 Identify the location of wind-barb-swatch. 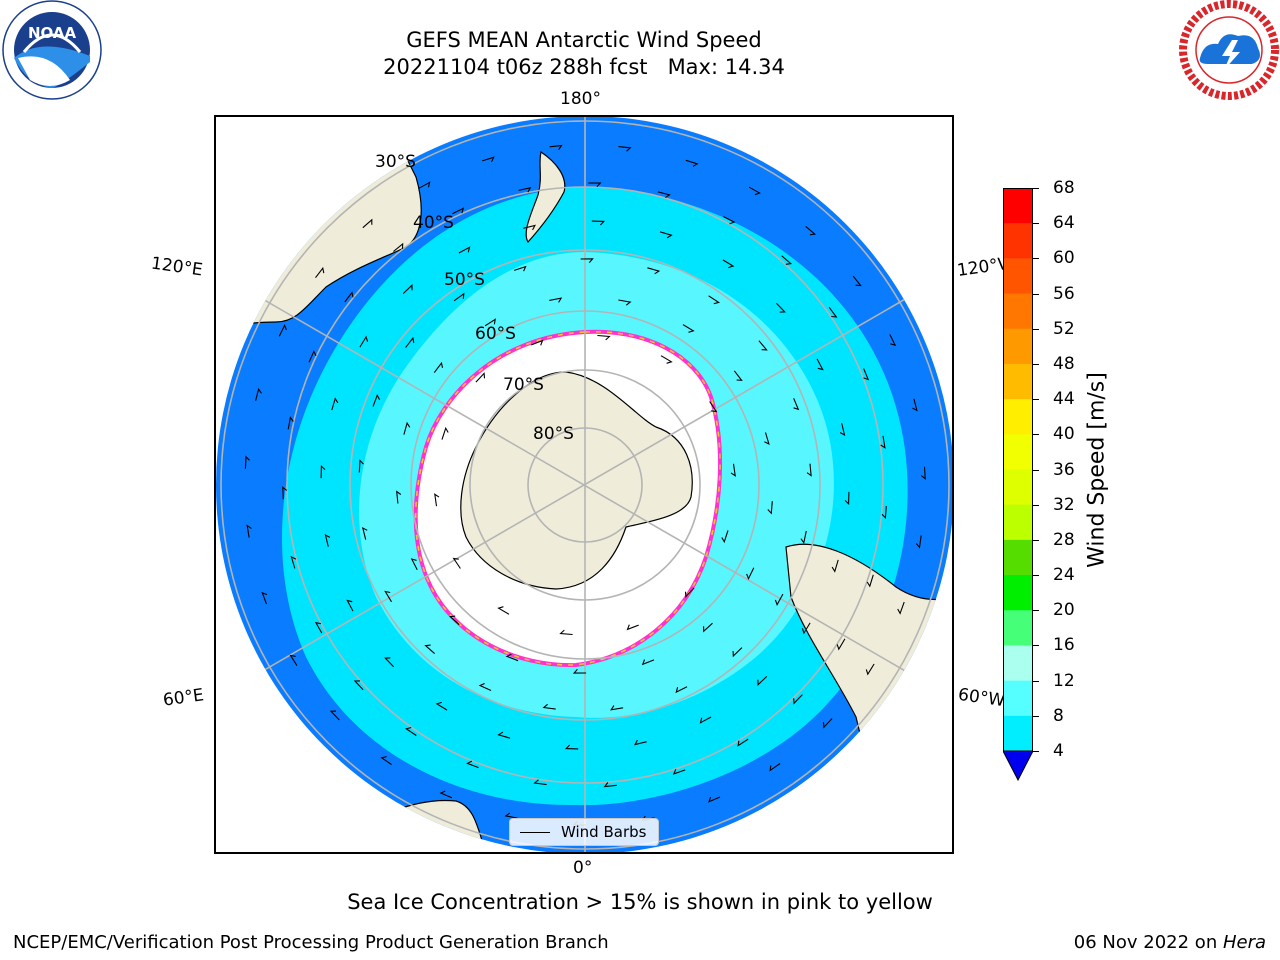
(535, 832).